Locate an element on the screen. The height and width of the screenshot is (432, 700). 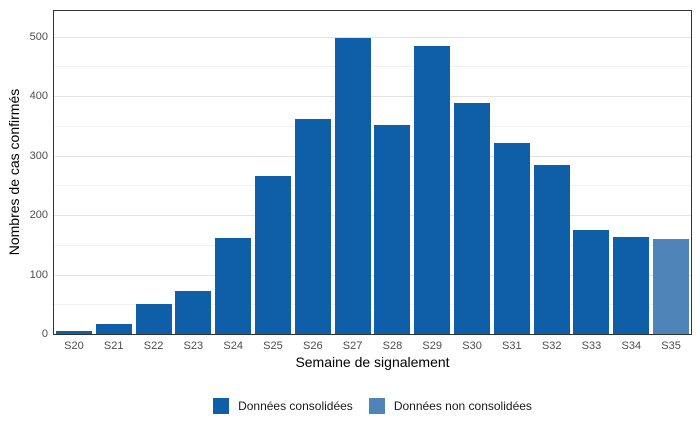
x-tick-label-s22: S22 is located at coordinates (153, 346).